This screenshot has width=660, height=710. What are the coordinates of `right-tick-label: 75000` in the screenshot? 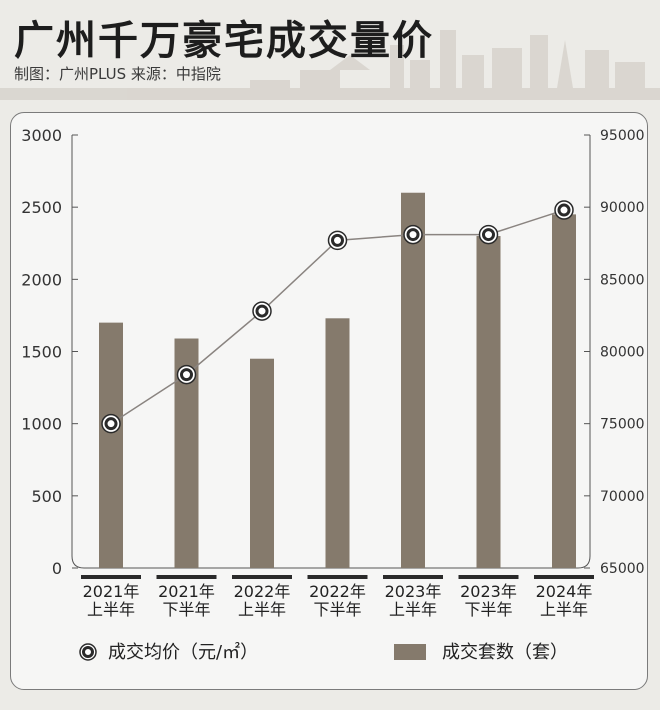 It's located at (622, 425).